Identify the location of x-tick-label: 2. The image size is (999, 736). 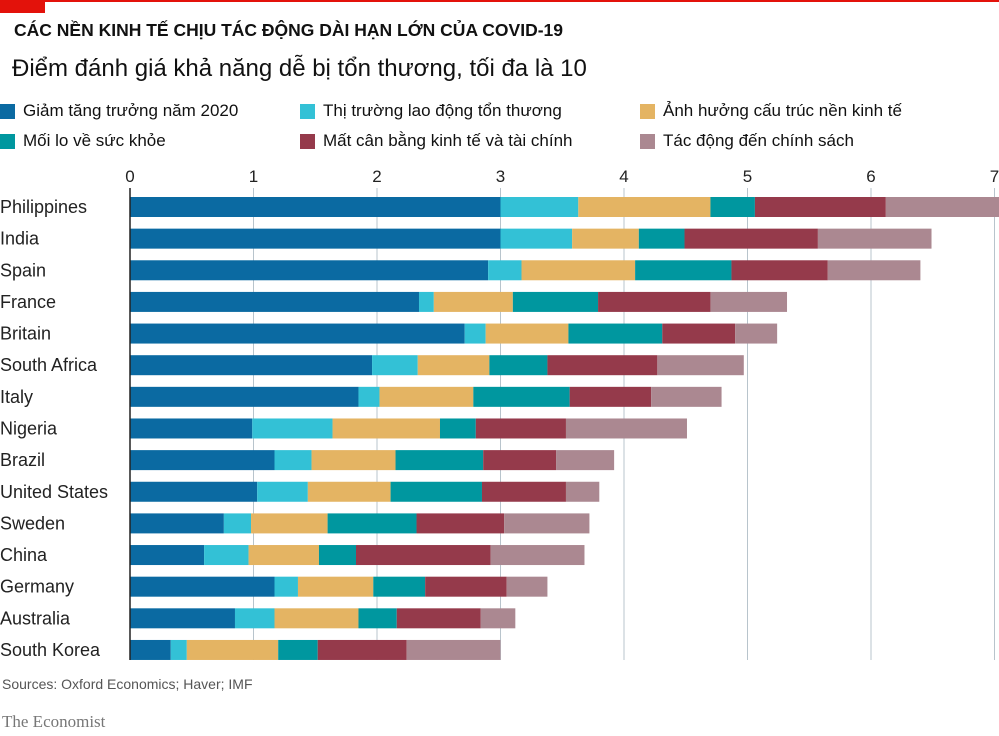
(376, 176).